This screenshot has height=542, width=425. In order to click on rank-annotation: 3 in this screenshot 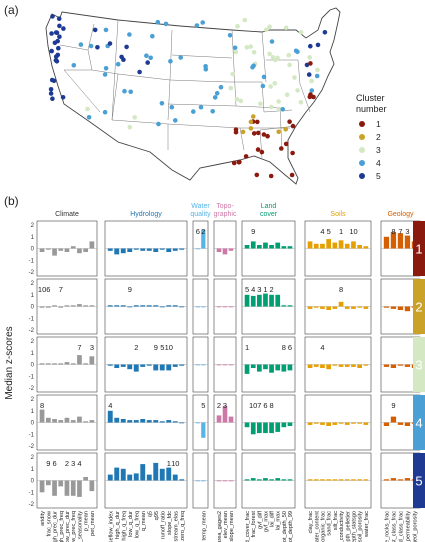, I will do `click(92, 347)`.